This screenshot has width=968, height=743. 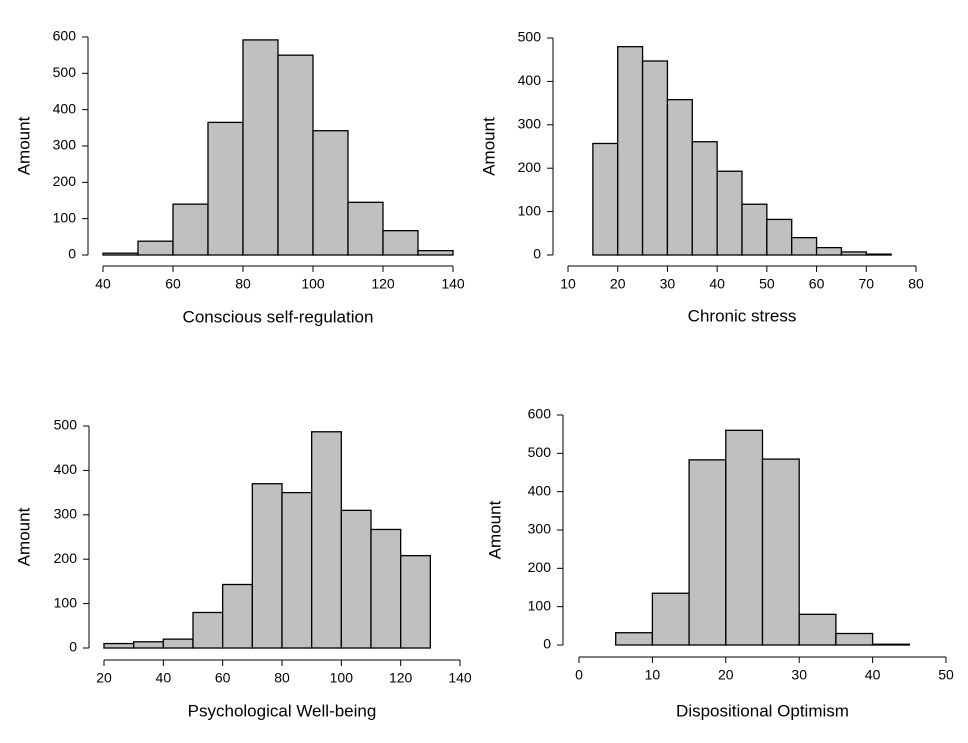 What do you see at coordinates (742, 315) in the screenshot?
I see `x-axis-label: Chronic stress` at bounding box center [742, 315].